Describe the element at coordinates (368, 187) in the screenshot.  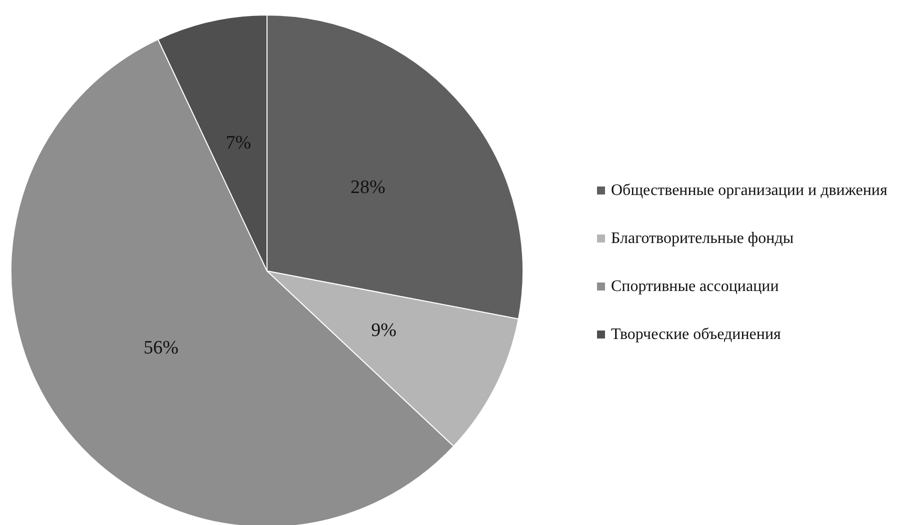
I see `data-label: 28%` at that location.